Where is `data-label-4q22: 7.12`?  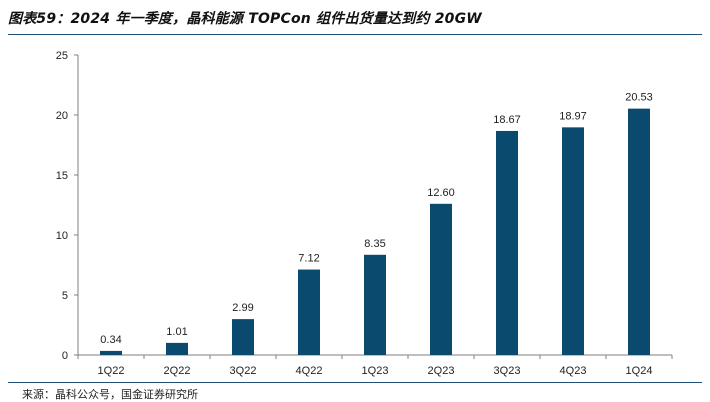 data-label-4q22: 7.12 is located at coordinates (308, 259).